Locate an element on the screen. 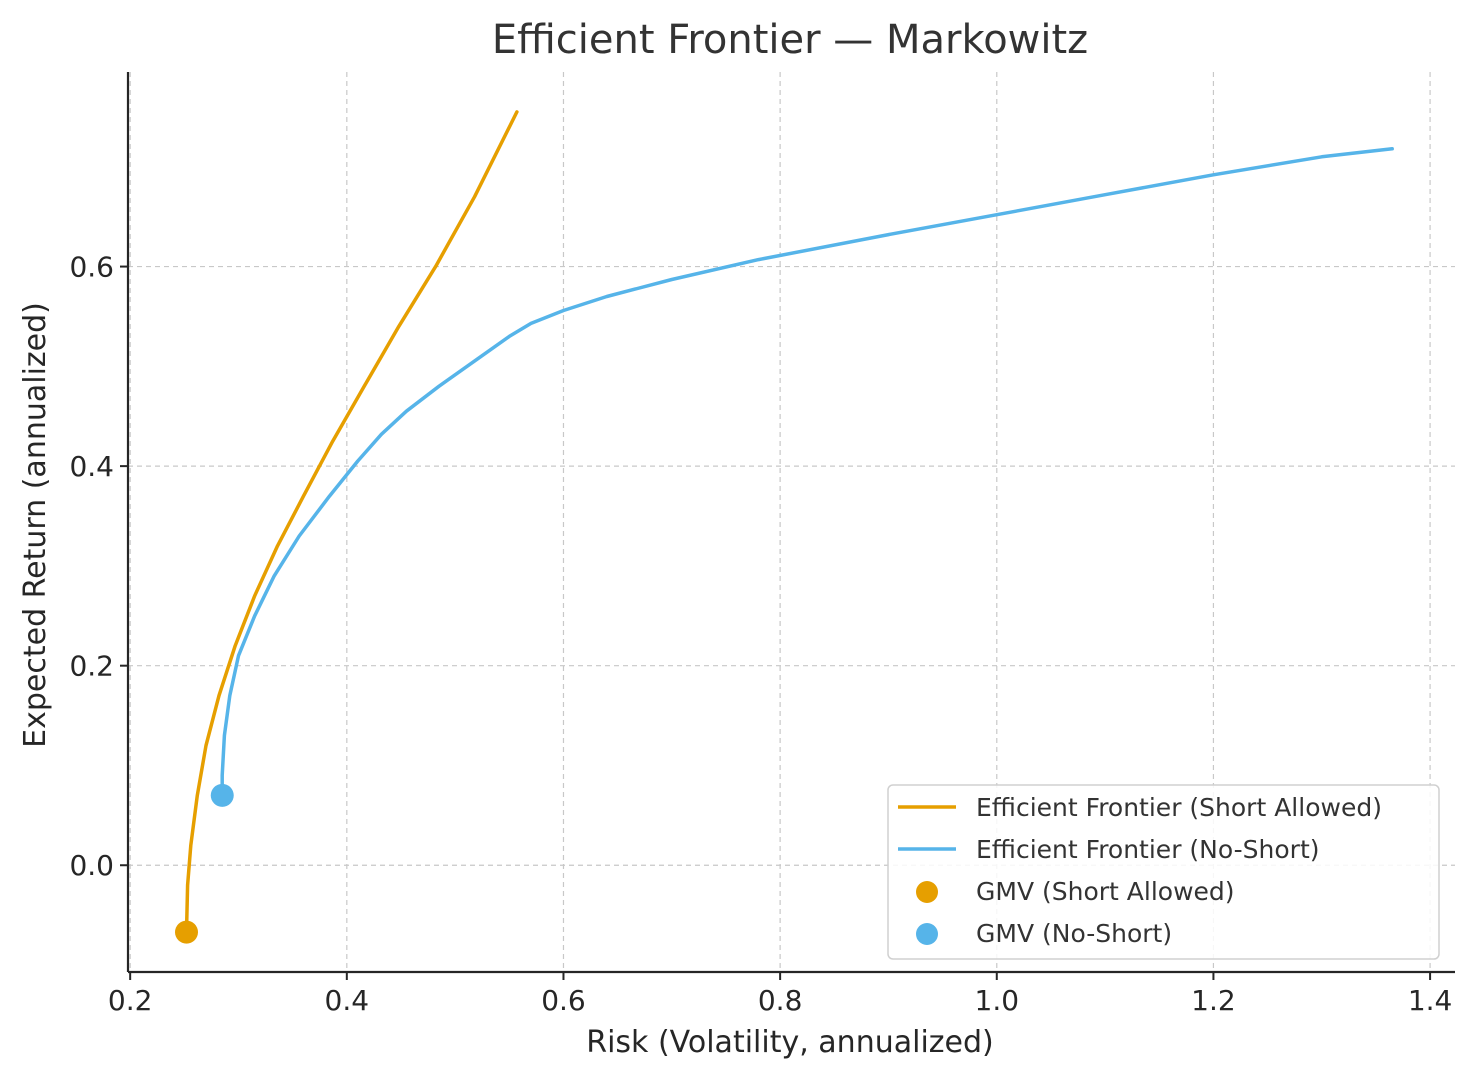 This screenshot has height=1080, width=1477. chart-title: Efficient Frontier — Markowitz is located at coordinates (790, 40).